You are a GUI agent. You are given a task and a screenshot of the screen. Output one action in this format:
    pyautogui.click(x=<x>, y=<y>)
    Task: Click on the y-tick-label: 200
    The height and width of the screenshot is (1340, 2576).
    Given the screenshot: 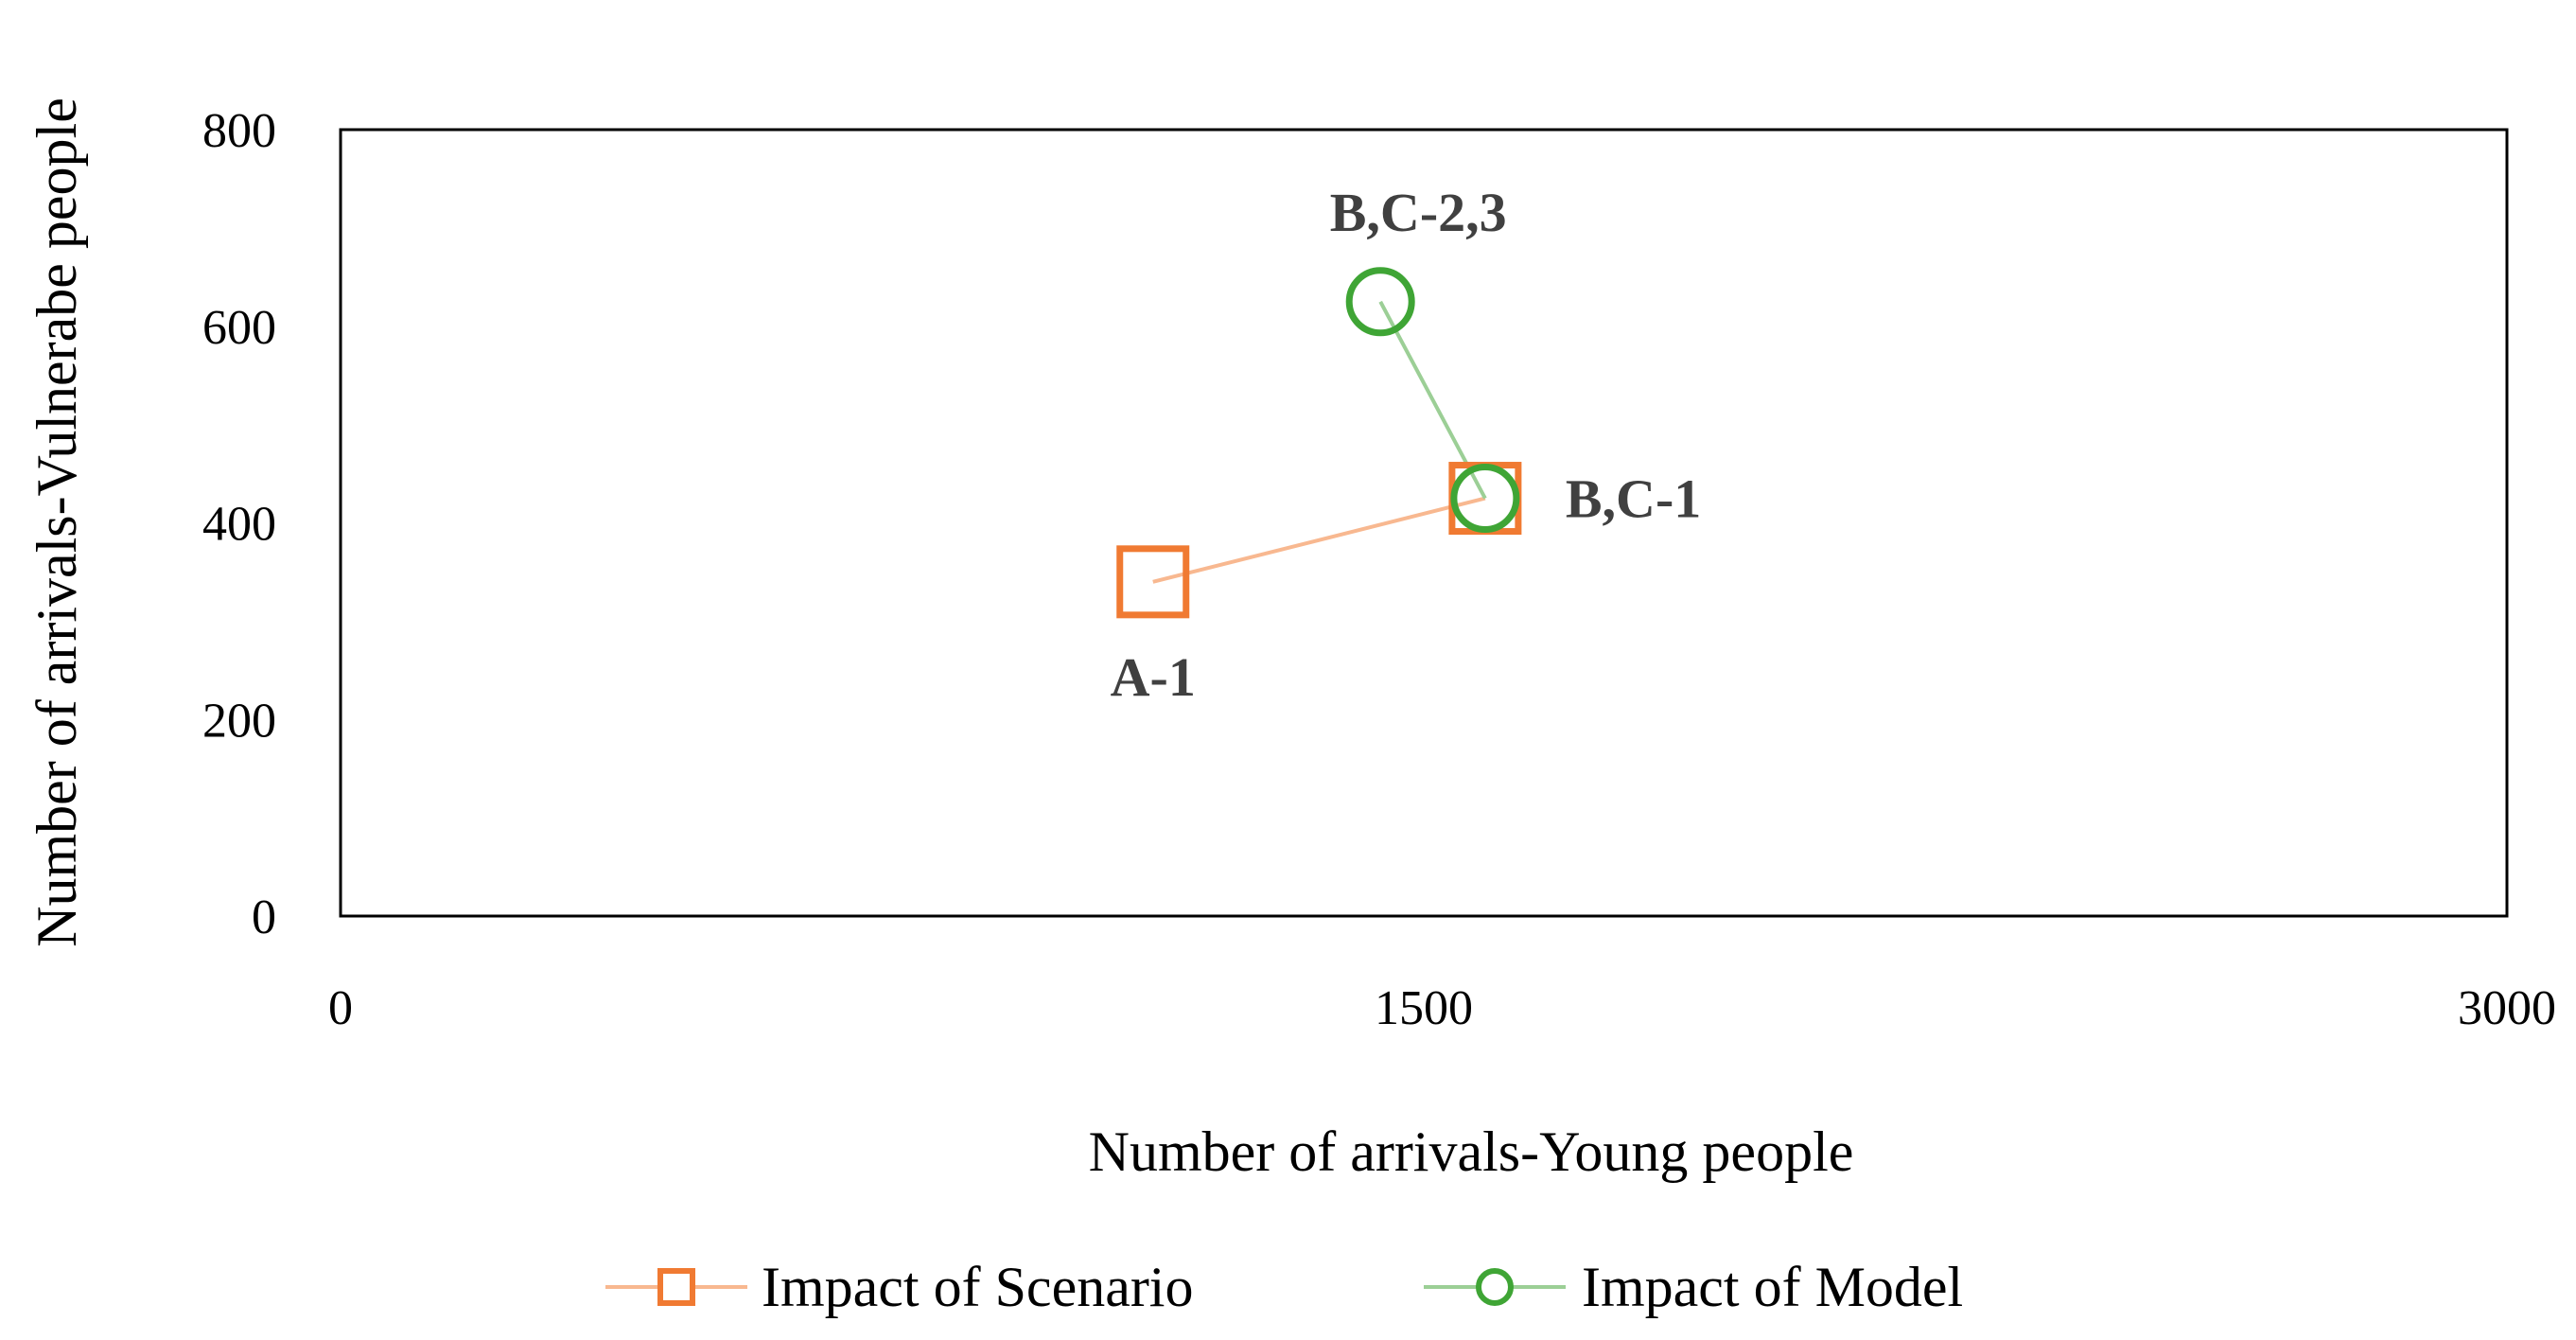 What is the action you would take?
    pyautogui.click(x=239, y=721)
    